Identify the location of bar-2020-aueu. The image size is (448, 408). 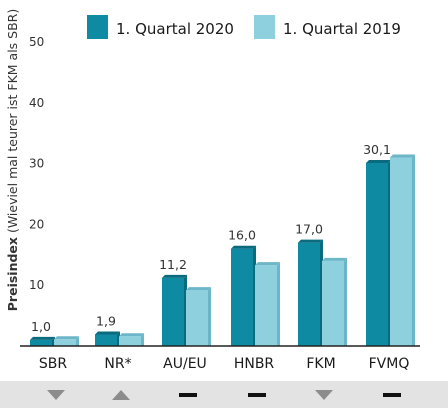
(174, 310).